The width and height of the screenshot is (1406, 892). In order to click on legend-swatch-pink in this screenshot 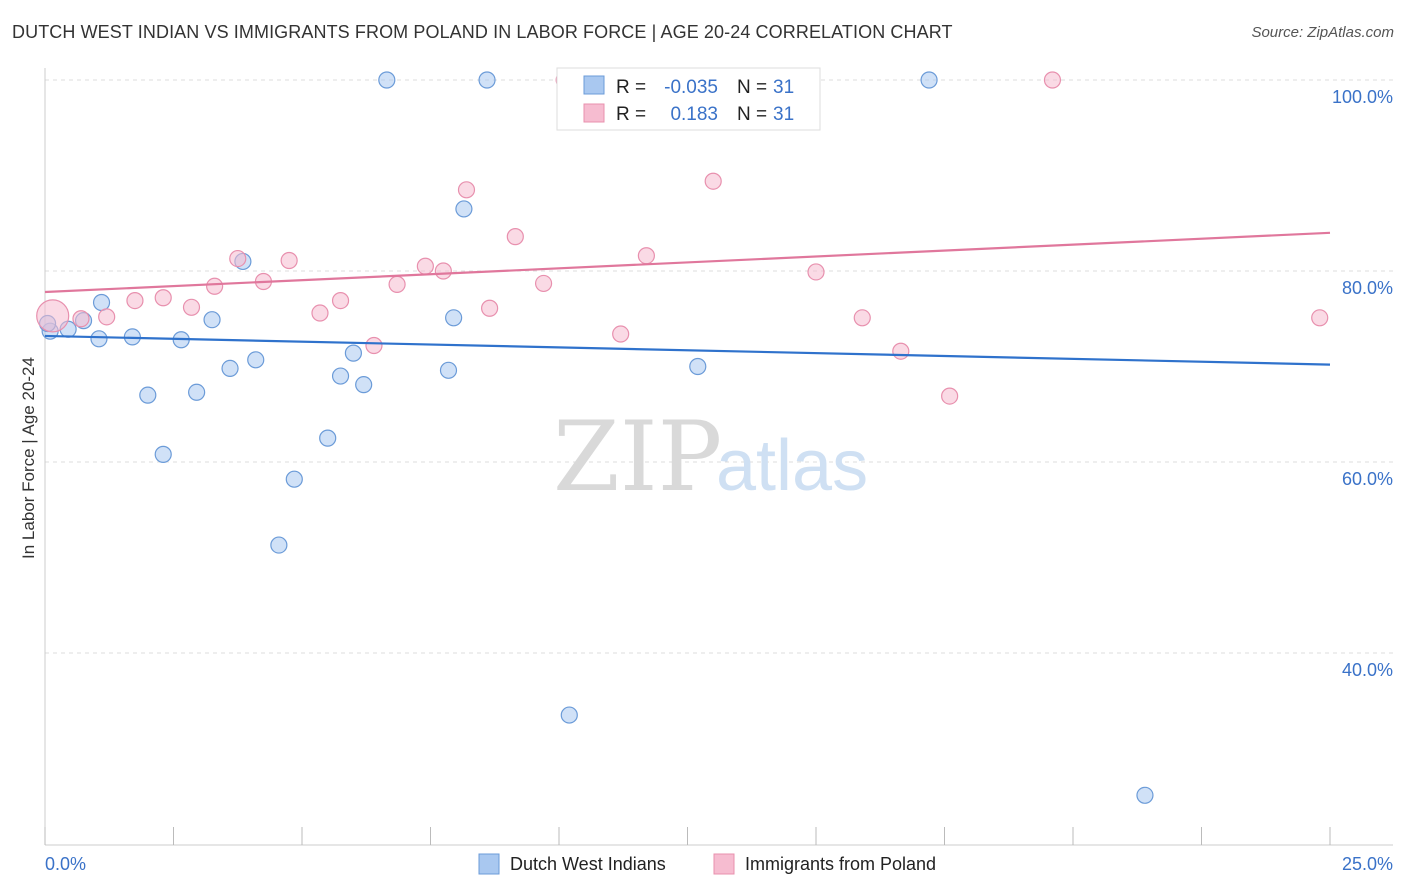, I will do `click(594, 113)`.